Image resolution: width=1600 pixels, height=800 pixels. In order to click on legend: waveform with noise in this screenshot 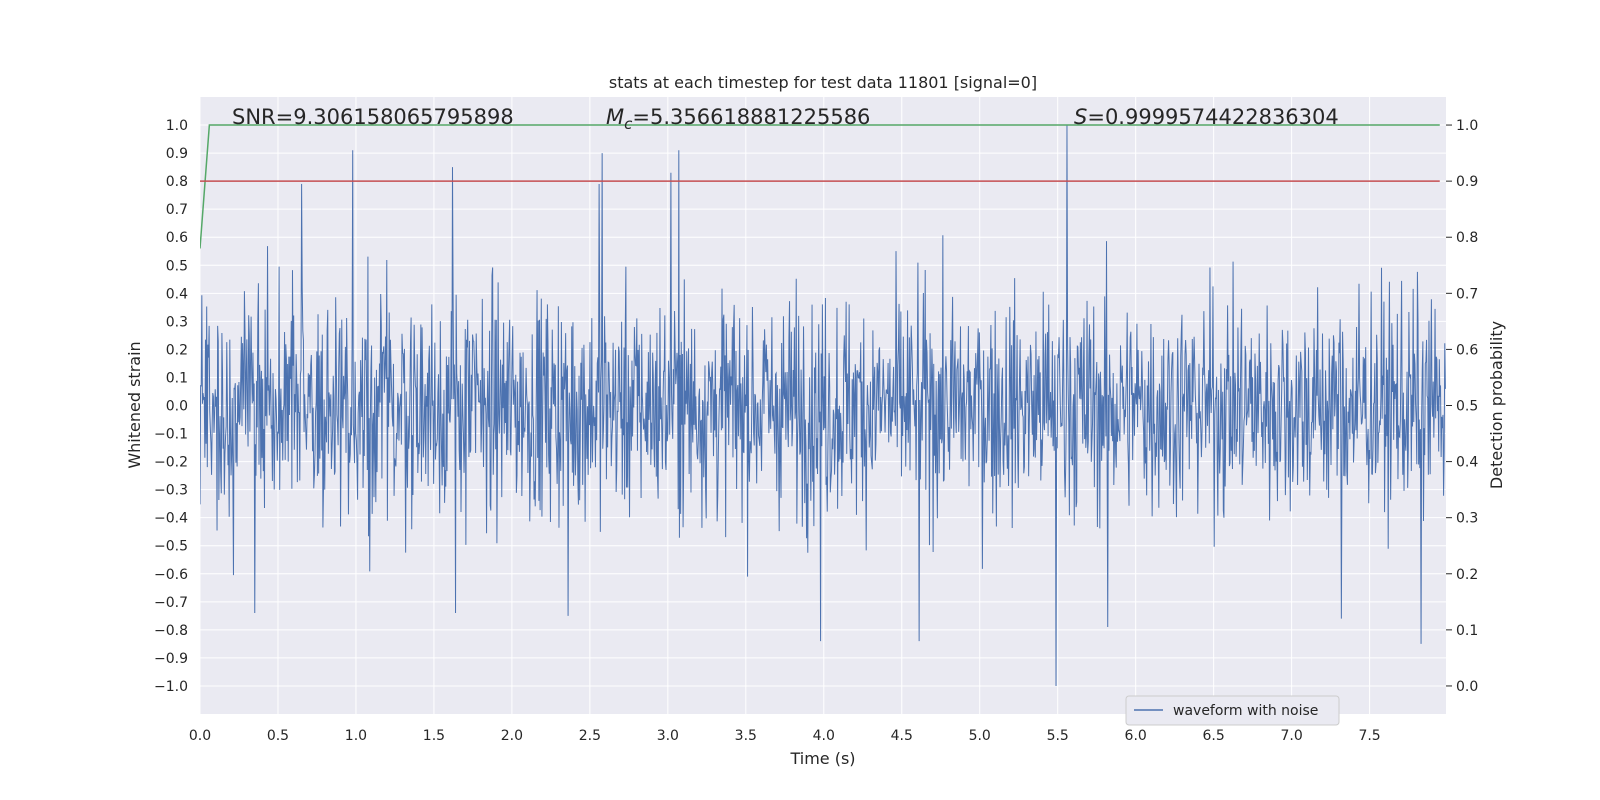, I will do `click(1232, 710)`.